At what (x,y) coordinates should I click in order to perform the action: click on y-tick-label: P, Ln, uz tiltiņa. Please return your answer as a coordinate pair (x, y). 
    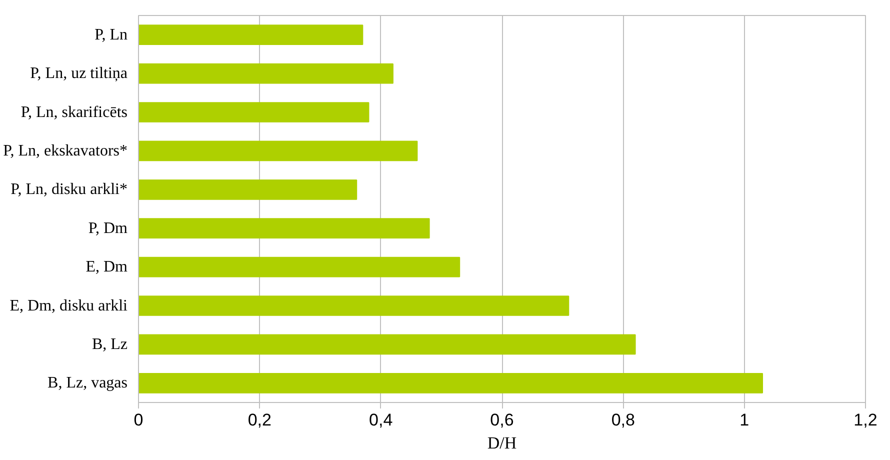
    Looking at the image, I should click on (79, 73).